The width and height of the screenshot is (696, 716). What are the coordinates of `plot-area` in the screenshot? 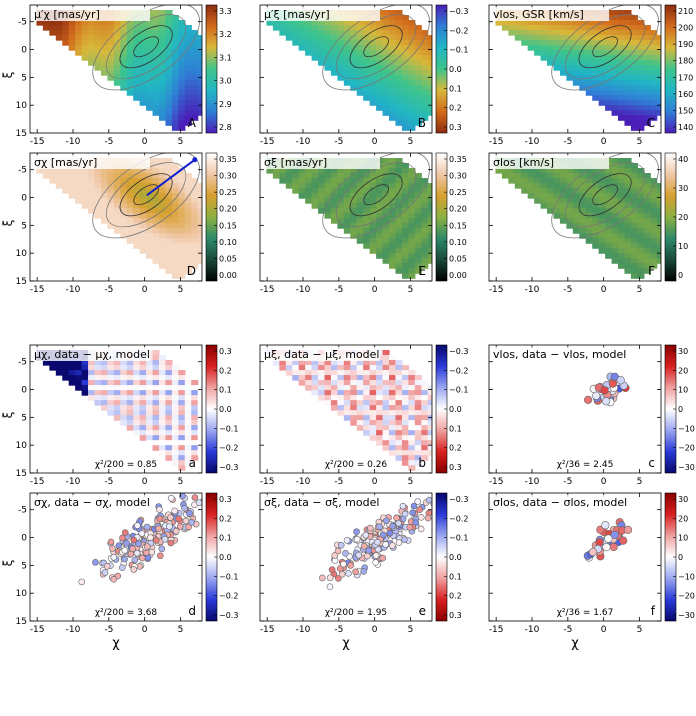 It's located at (349, 410).